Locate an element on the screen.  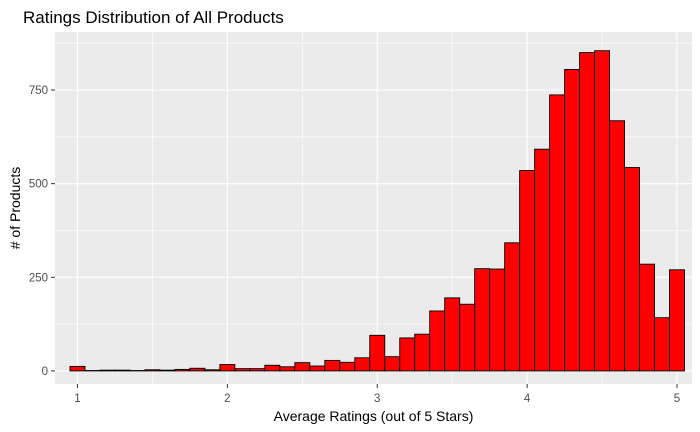
x-tick-label: 3 is located at coordinates (377, 399).